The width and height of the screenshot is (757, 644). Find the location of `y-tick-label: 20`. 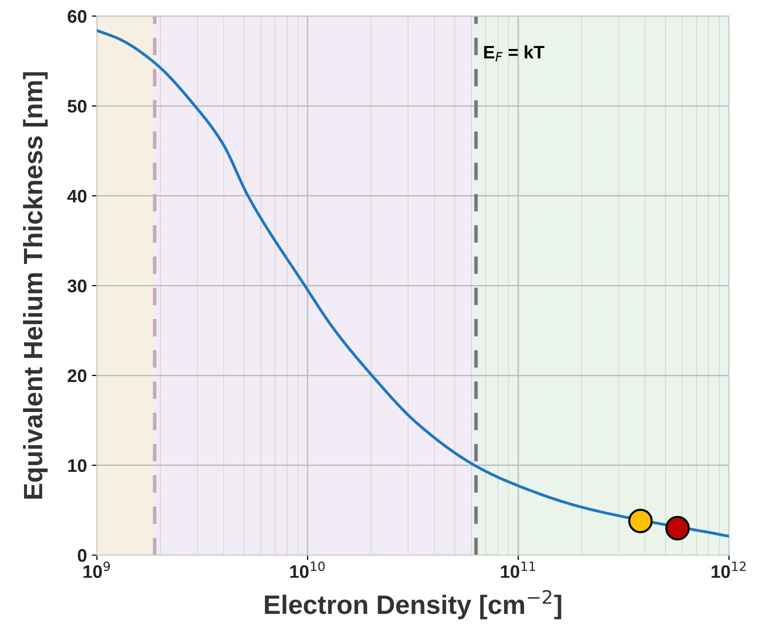

y-tick-label: 20 is located at coordinates (77, 375).